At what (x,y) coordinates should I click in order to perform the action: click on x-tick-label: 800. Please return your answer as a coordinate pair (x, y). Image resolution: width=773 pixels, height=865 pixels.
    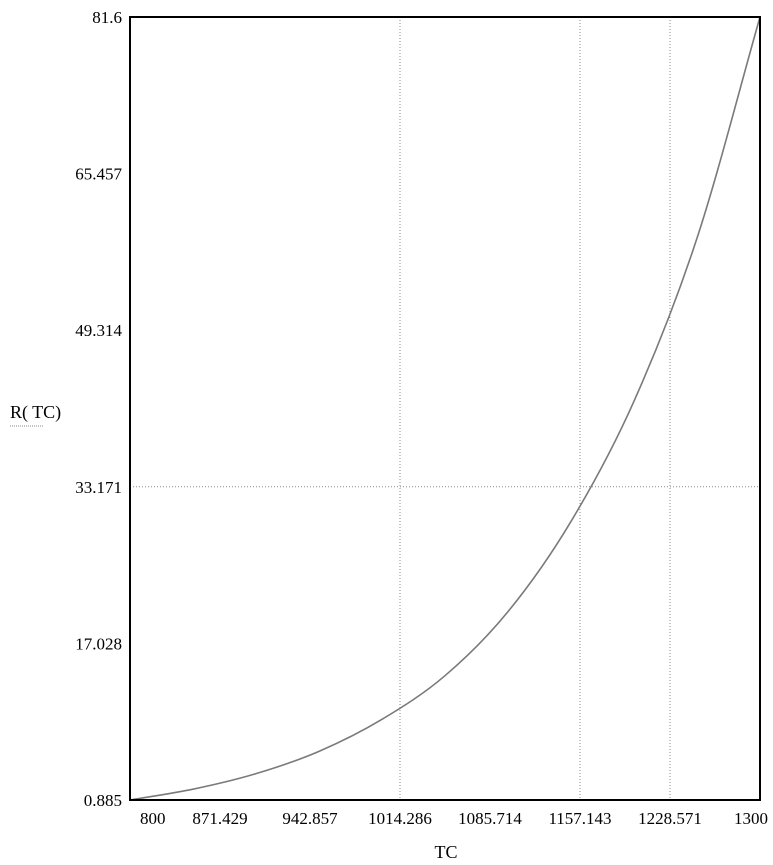
    Looking at the image, I should click on (153, 818).